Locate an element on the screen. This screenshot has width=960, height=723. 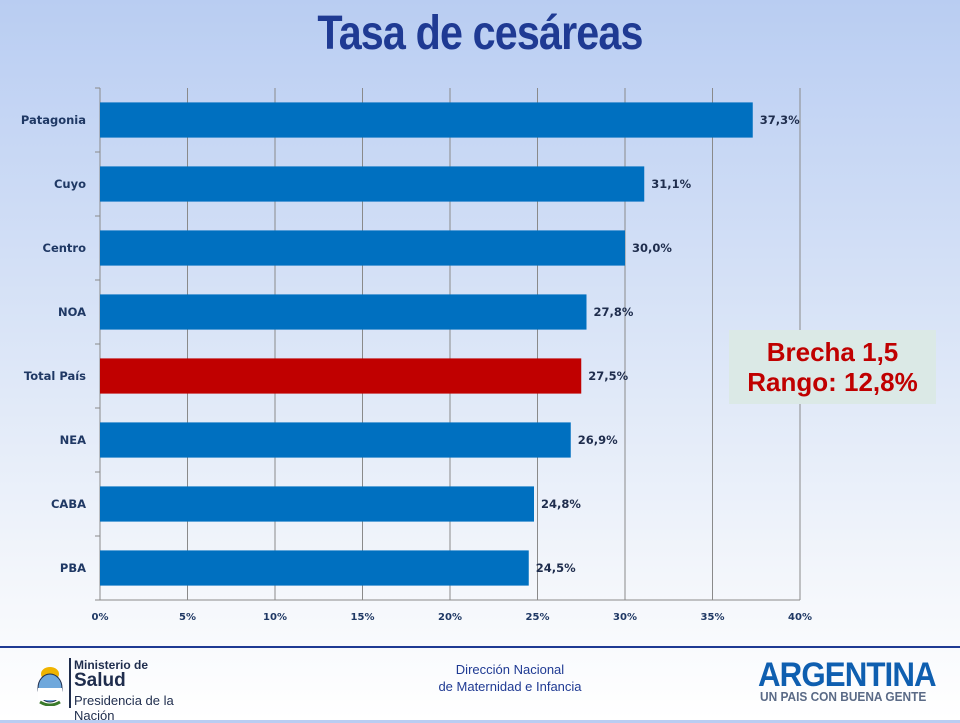
callout-line-1: Brecha 1,5 is located at coordinates (832, 352).